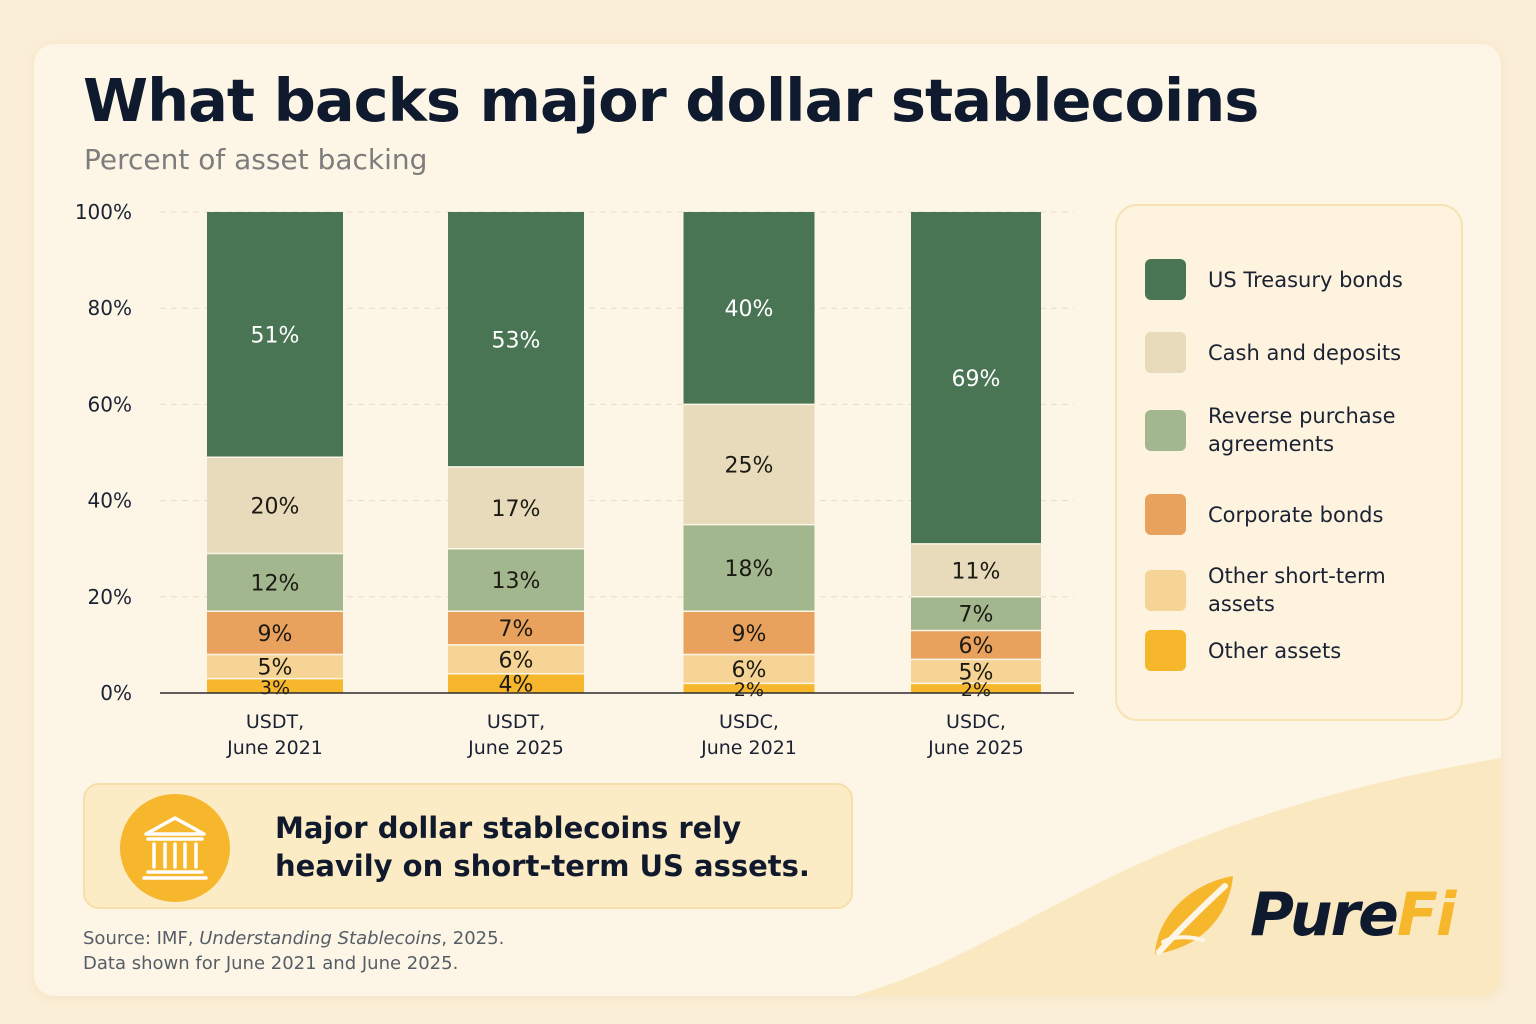  I want to click on legend-item-us-treasury: US Treasury bonds, so click(1301, 279).